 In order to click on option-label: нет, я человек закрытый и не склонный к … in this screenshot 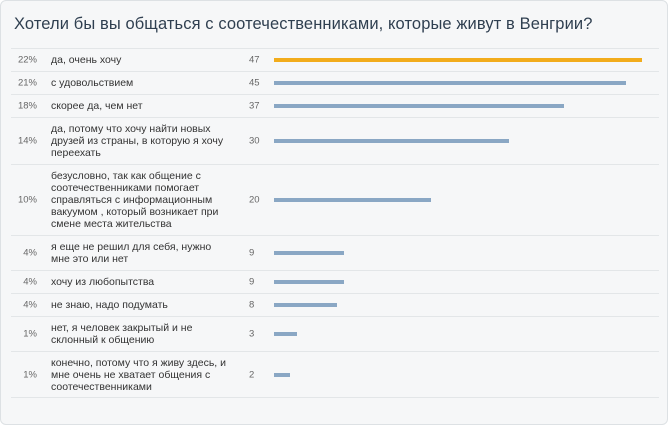, I will do `click(122, 334)`.